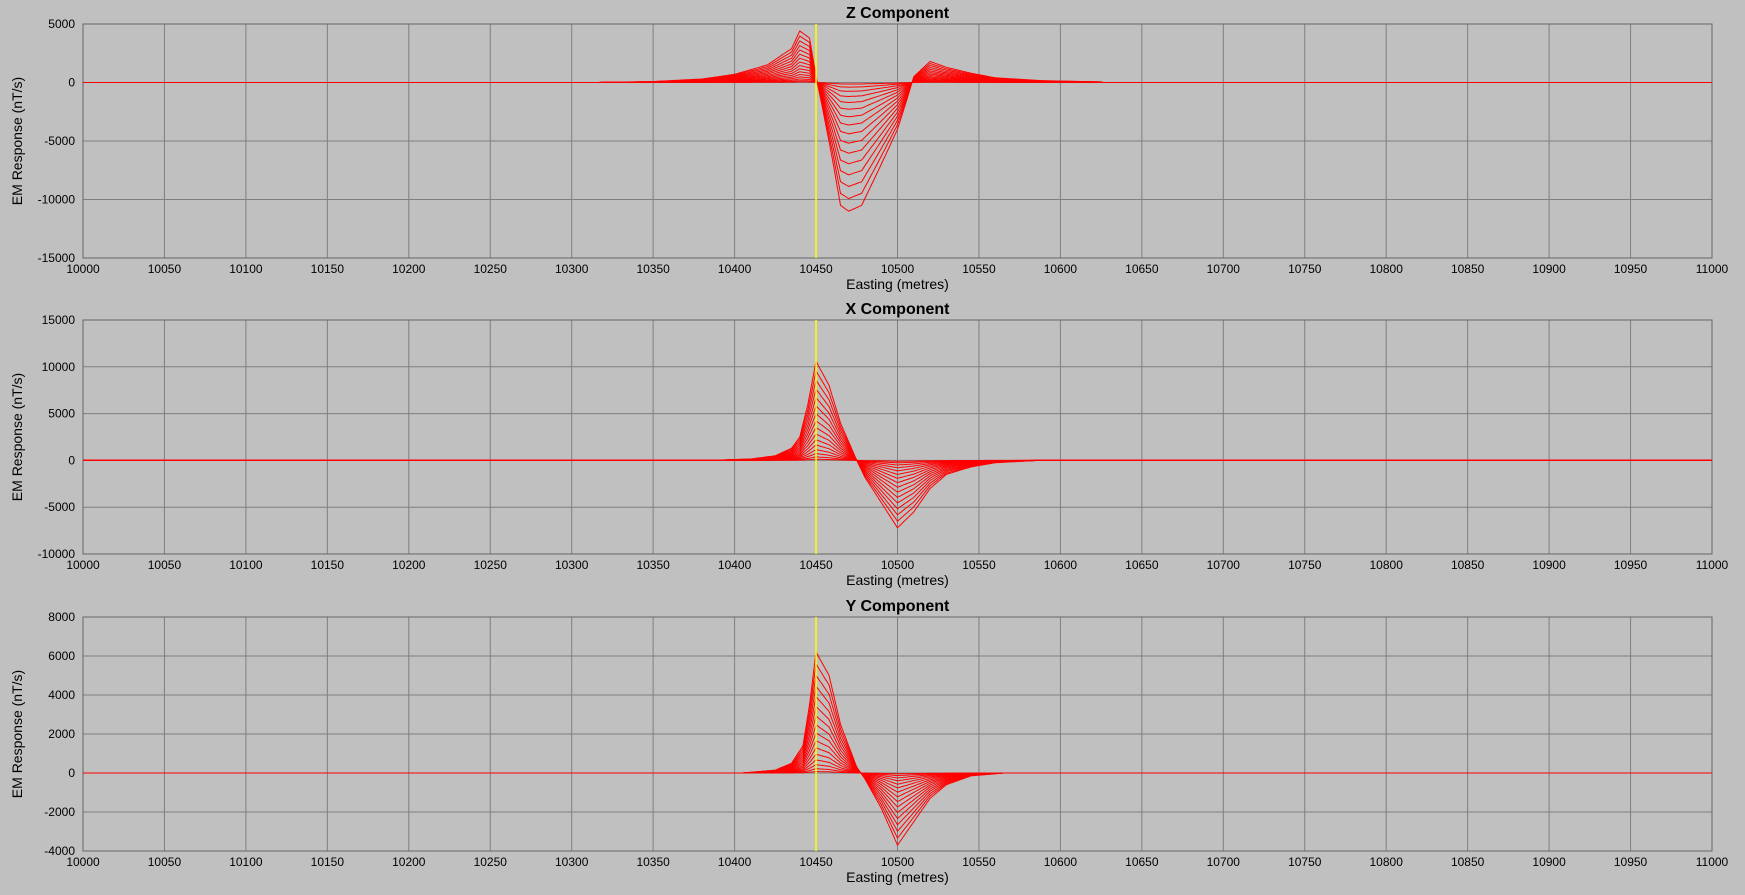 Image resolution: width=1745 pixels, height=895 pixels. What do you see at coordinates (59, 812) in the screenshot?
I see `y-tick-label: -2000` at bounding box center [59, 812].